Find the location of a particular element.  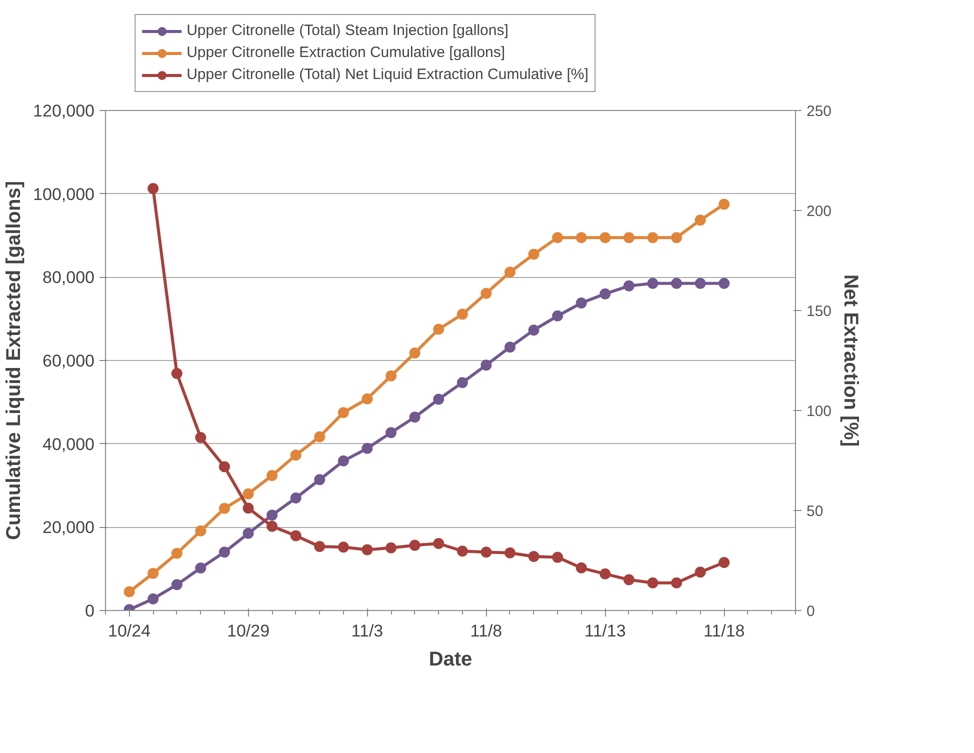

y2-tick-label: 150 is located at coordinates (819, 311).